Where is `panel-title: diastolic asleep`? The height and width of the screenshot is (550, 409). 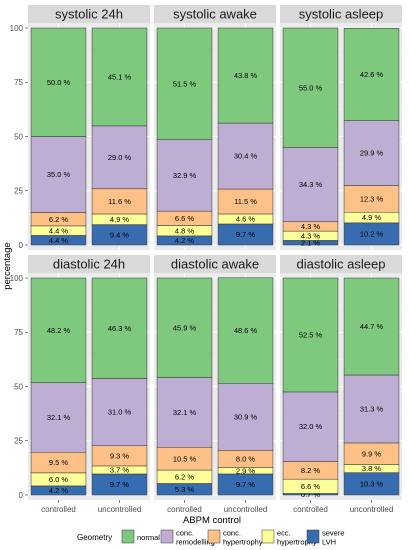 panel-title: diastolic asleep is located at coordinates (341, 264).